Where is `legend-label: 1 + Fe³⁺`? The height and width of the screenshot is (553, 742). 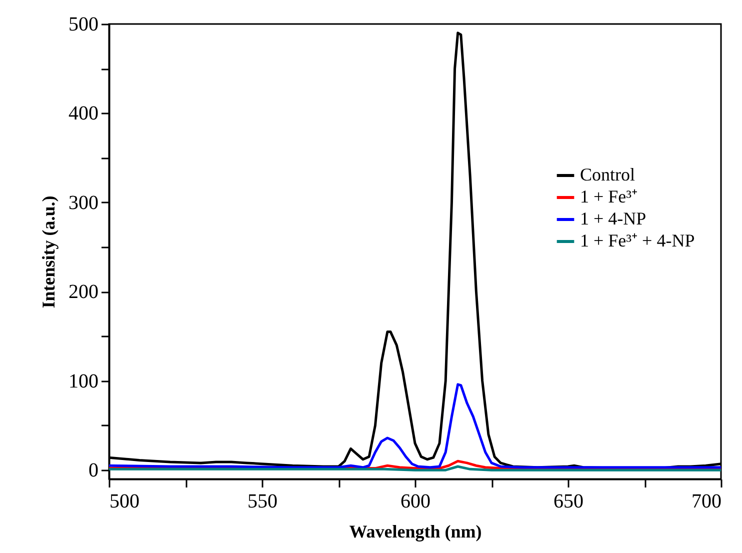
legend-label: 1 + Fe³⁺ is located at coordinates (609, 196).